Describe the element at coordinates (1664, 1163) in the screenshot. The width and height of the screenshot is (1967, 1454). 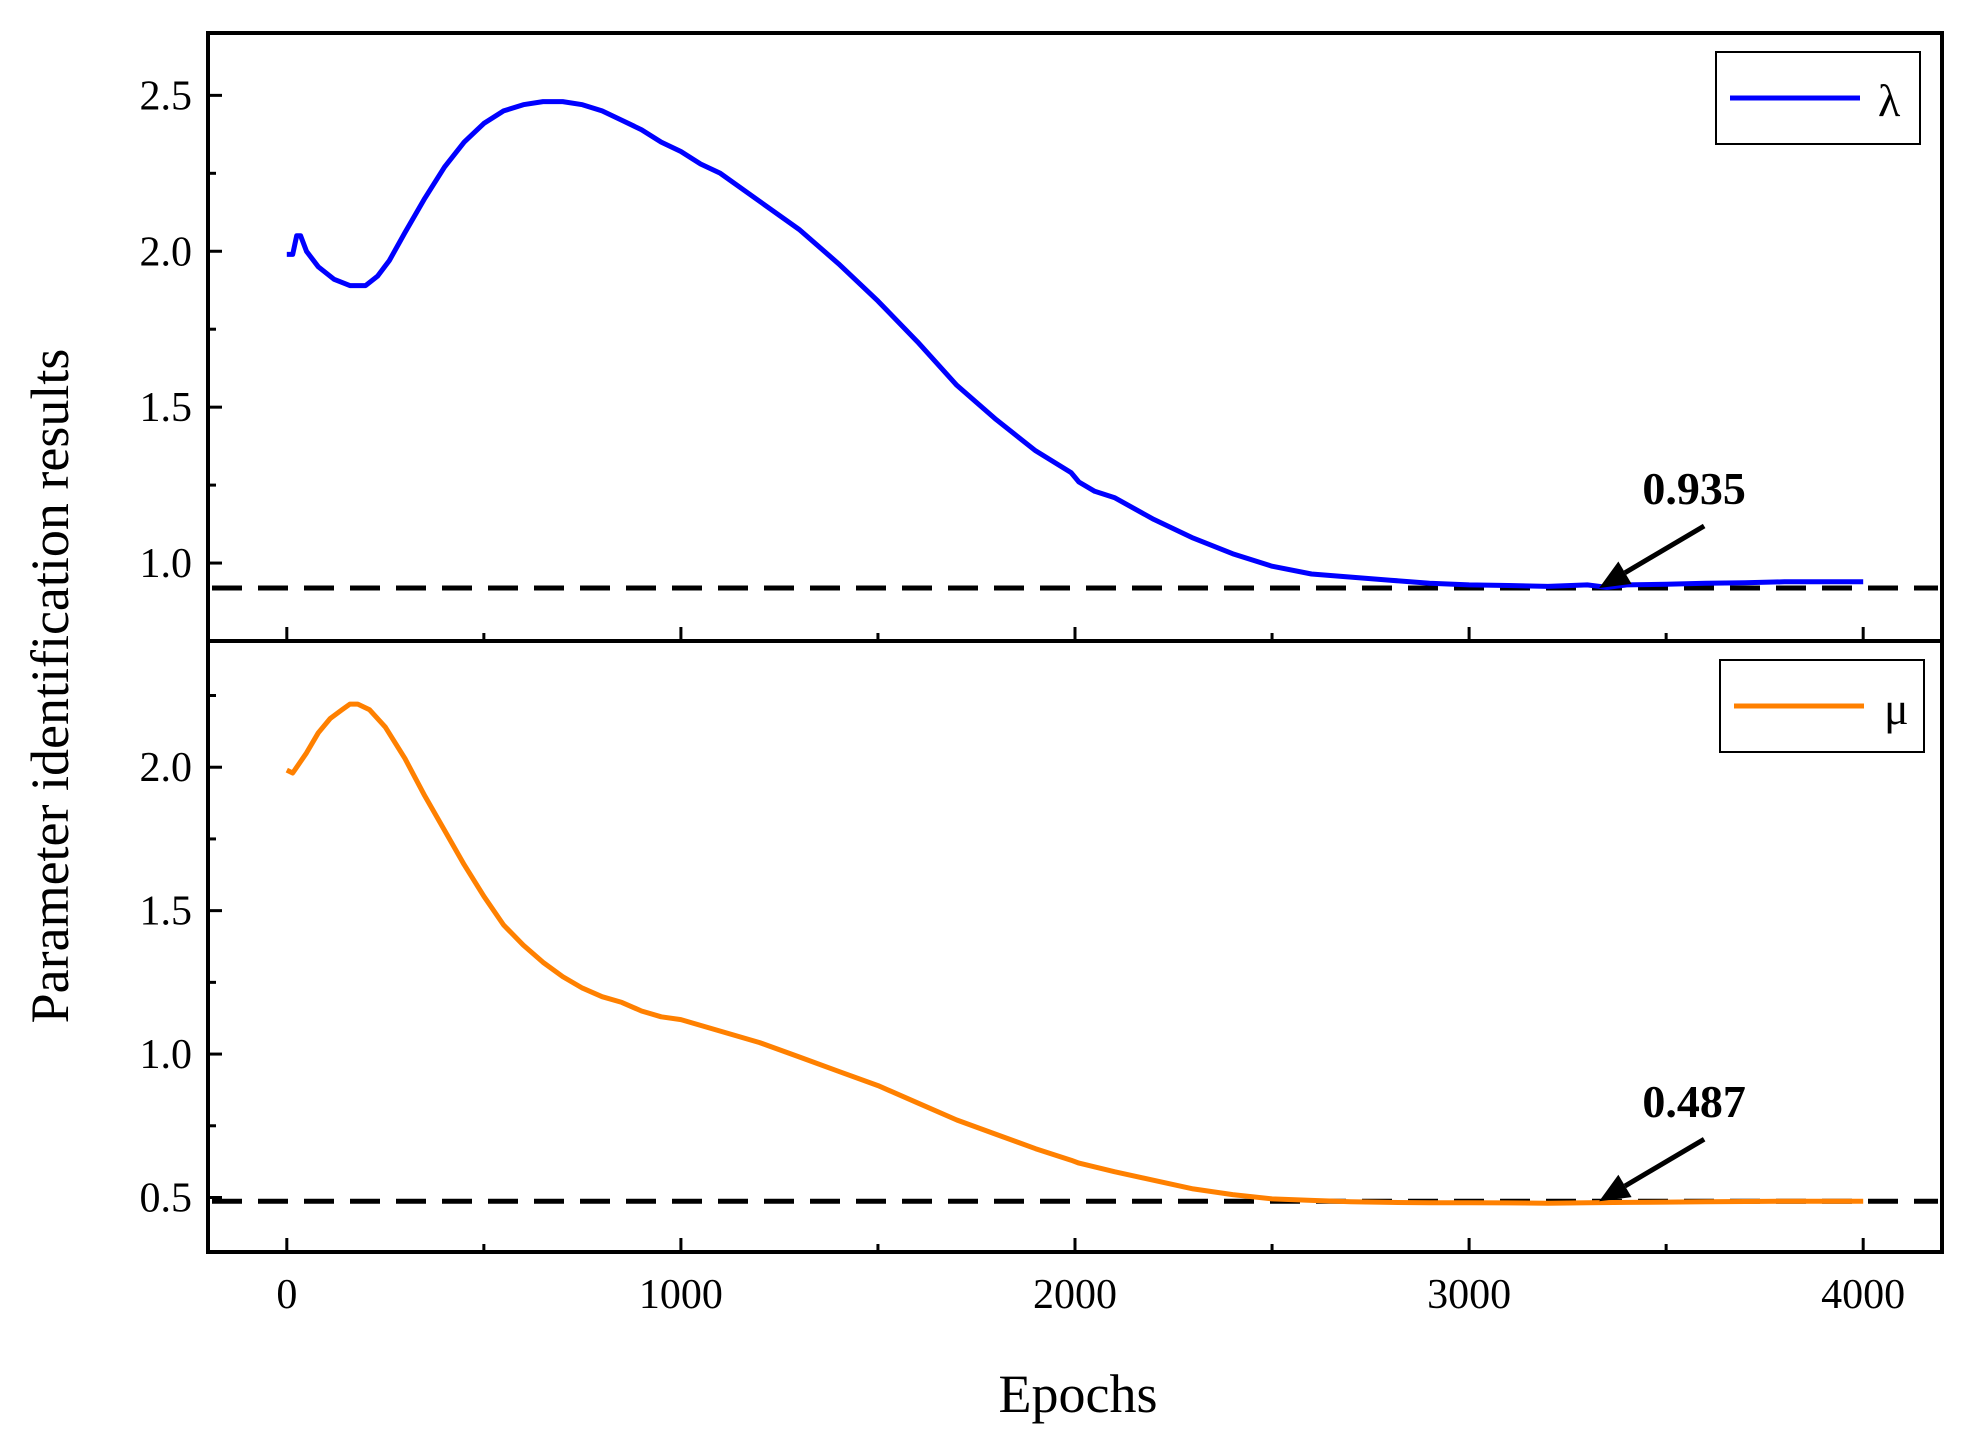
I see `bottom-annotation-arrow` at that location.